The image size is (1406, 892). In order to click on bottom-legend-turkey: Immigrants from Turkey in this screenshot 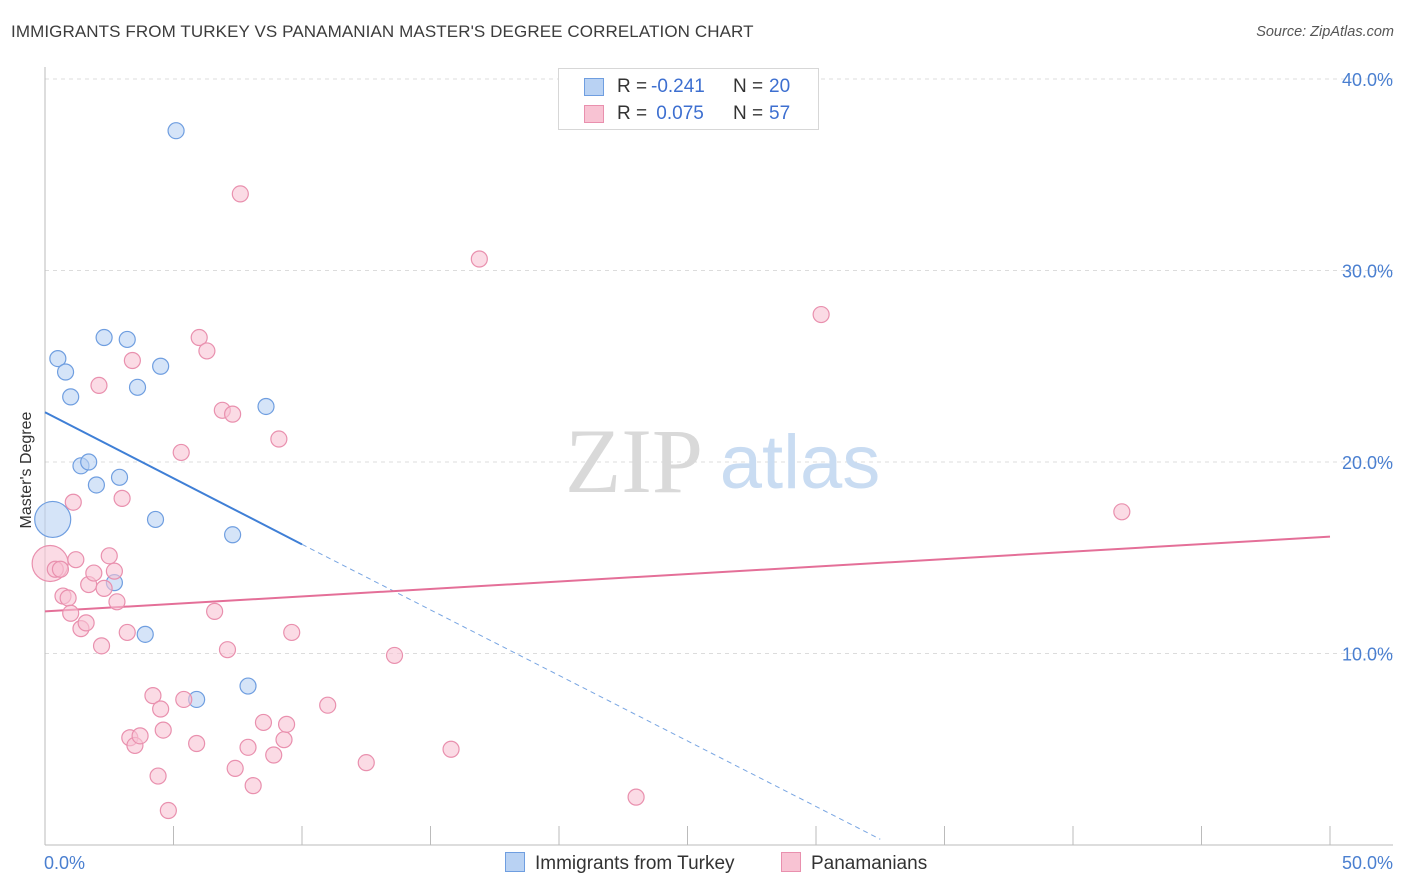, I will do `click(620, 863)`.